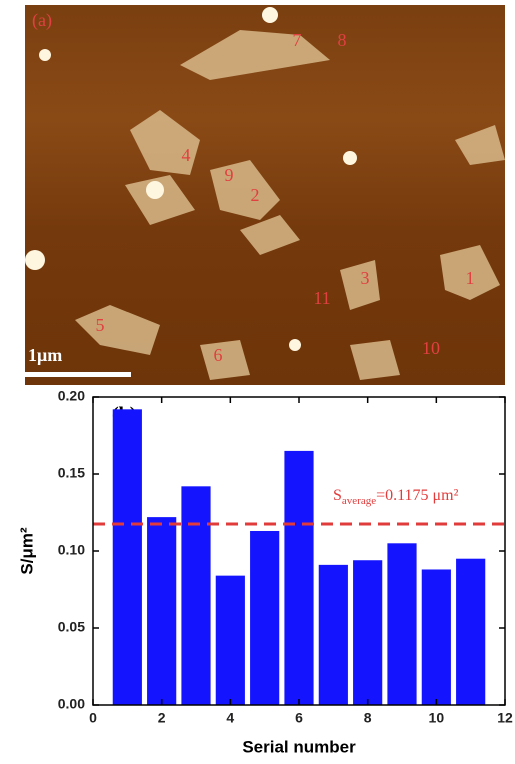  I want to click on annotation-subscript: average, so click(359, 501).